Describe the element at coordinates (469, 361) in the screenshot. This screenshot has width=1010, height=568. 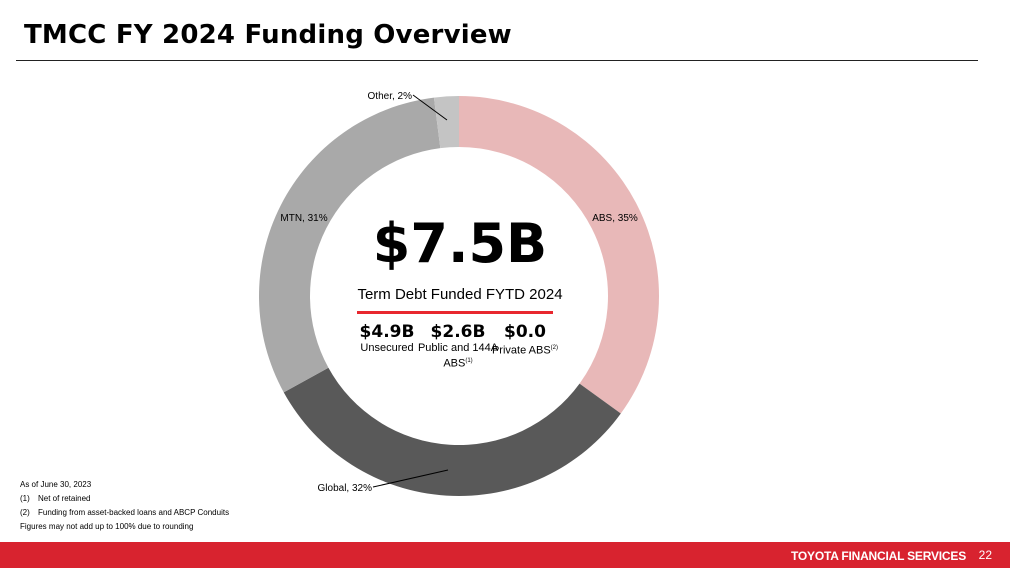
I see `footnote-ref: (1)` at that location.